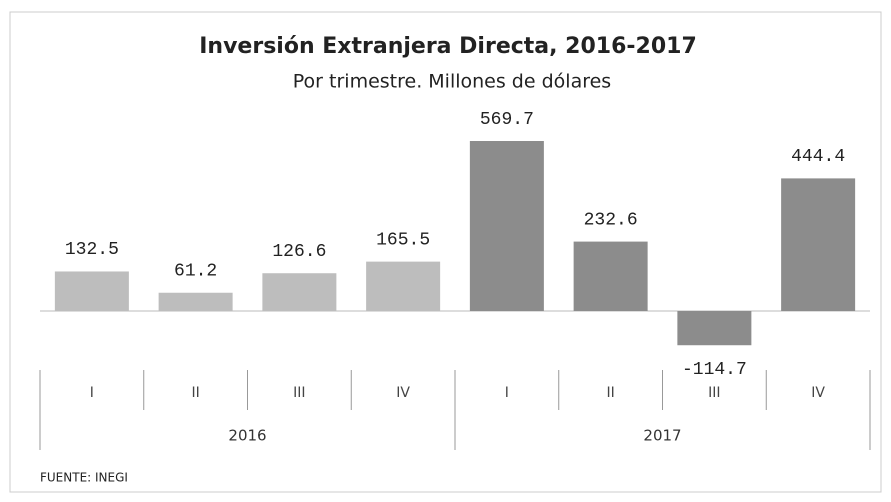 Image resolution: width=891 pixels, height=502 pixels. I want to click on group-label: 2017, so click(662, 436).